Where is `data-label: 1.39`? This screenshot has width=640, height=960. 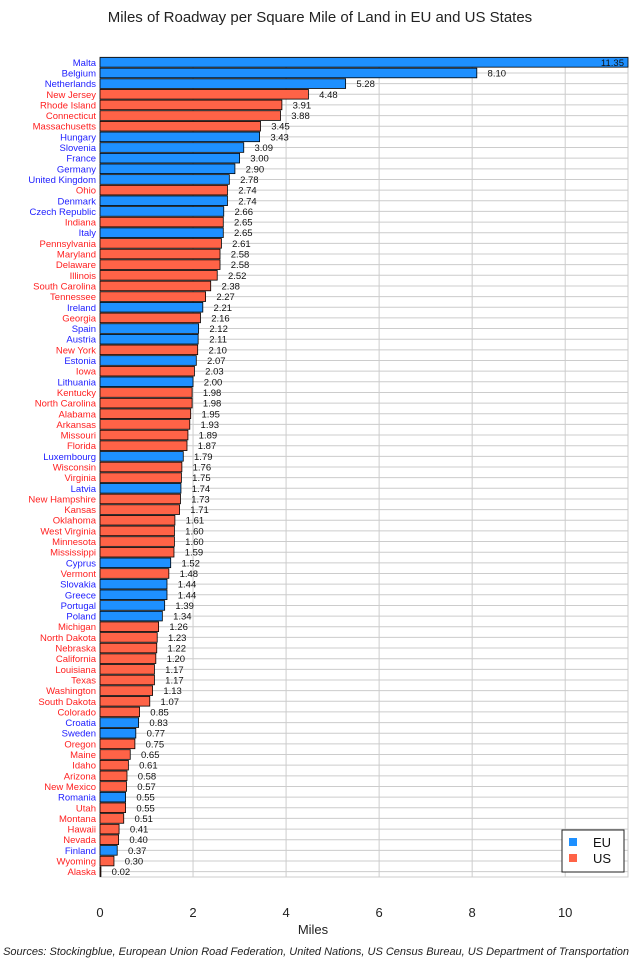 data-label: 1.39 is located at coordinates (184, 606).